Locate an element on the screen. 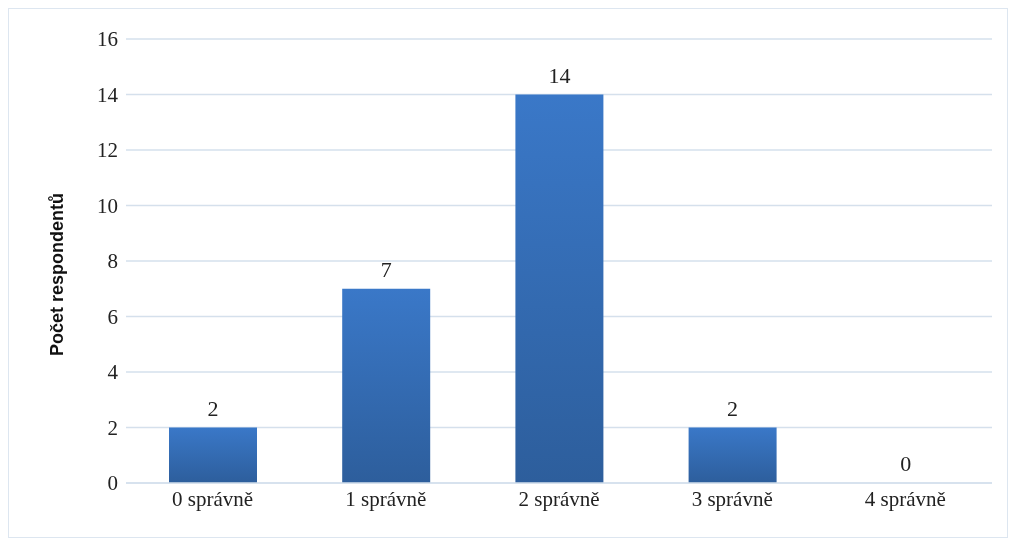 Image resolution: width=1010 pixels, height=539 pixels. y-tick-label: 10 is located at coordinates (107, 205).